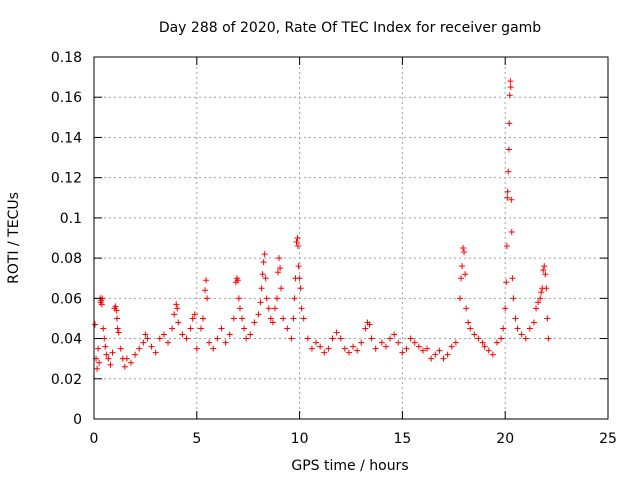 This screenshot has height=480, width=640. What do you see at coordinates (66, 98) in the screenshot?
I see `y-tick-label: 0.16` at bounding box center [66, 98].